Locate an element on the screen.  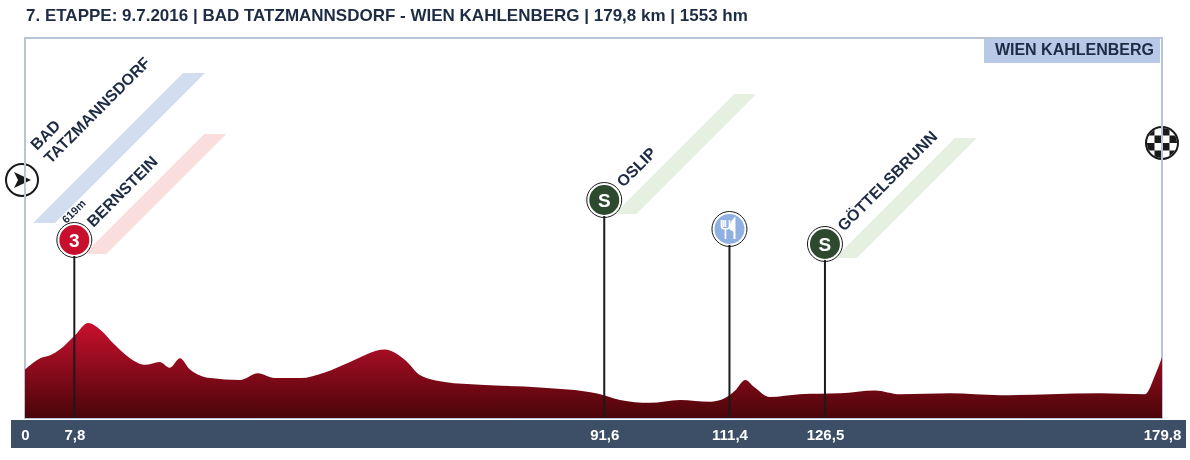
text: WIEN KAHLENBERG is located at coordinates (1074, 49).